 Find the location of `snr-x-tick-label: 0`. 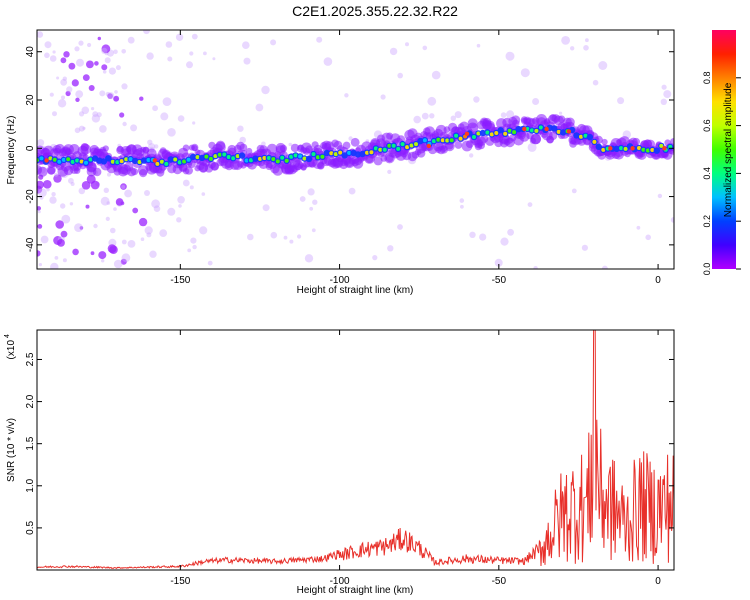

snr-x-tick-label: 0 is located at coordinates (658, 581).